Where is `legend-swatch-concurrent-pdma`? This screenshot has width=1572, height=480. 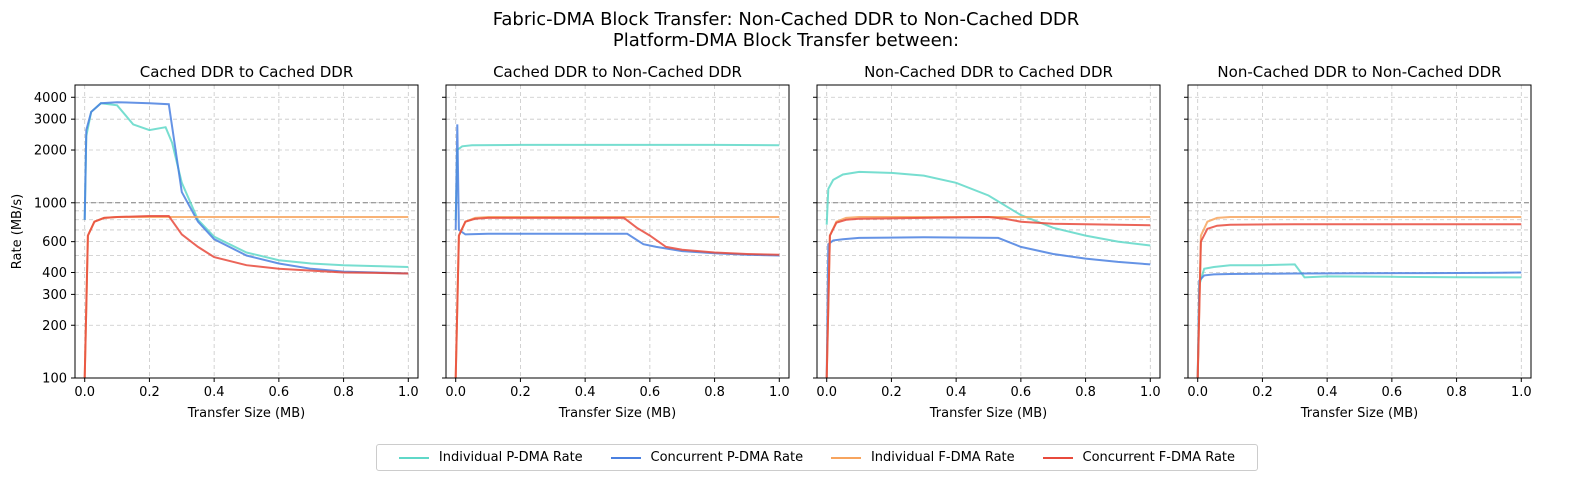 legend-swatch-concurrent-pdma is located at coordinates (625, 457).